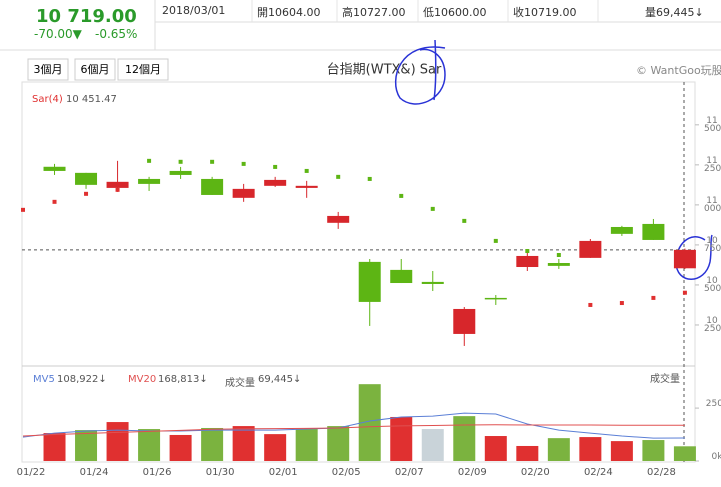 This screenshot has height=487, width=721. I want to click on y-tick-label: 11 500, so click(712, 124).